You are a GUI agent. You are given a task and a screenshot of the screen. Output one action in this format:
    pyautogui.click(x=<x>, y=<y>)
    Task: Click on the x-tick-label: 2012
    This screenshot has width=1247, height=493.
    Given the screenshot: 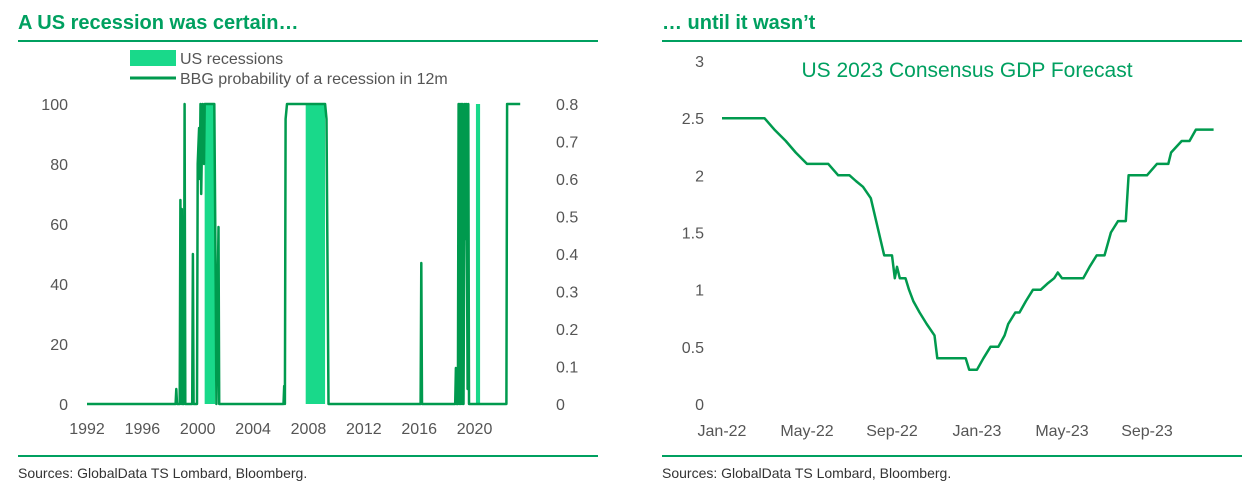 What is the action you would take?
    pyautogui.click(x=364, y=429)
    